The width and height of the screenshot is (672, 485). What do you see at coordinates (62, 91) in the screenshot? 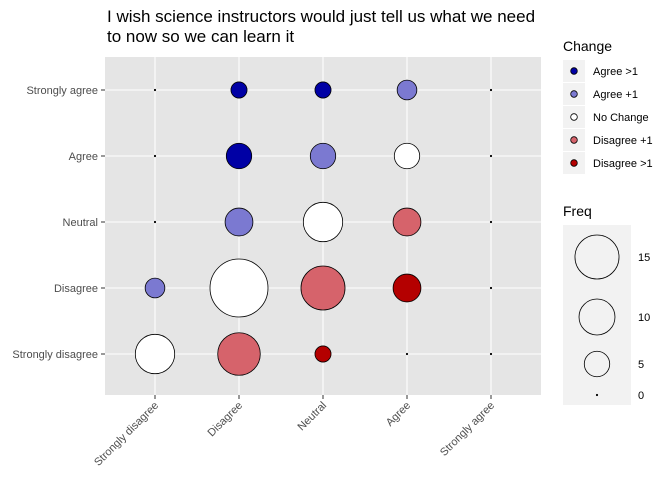
I see `y-tick-label: Strongly agree` at bounding box center [62, 91].